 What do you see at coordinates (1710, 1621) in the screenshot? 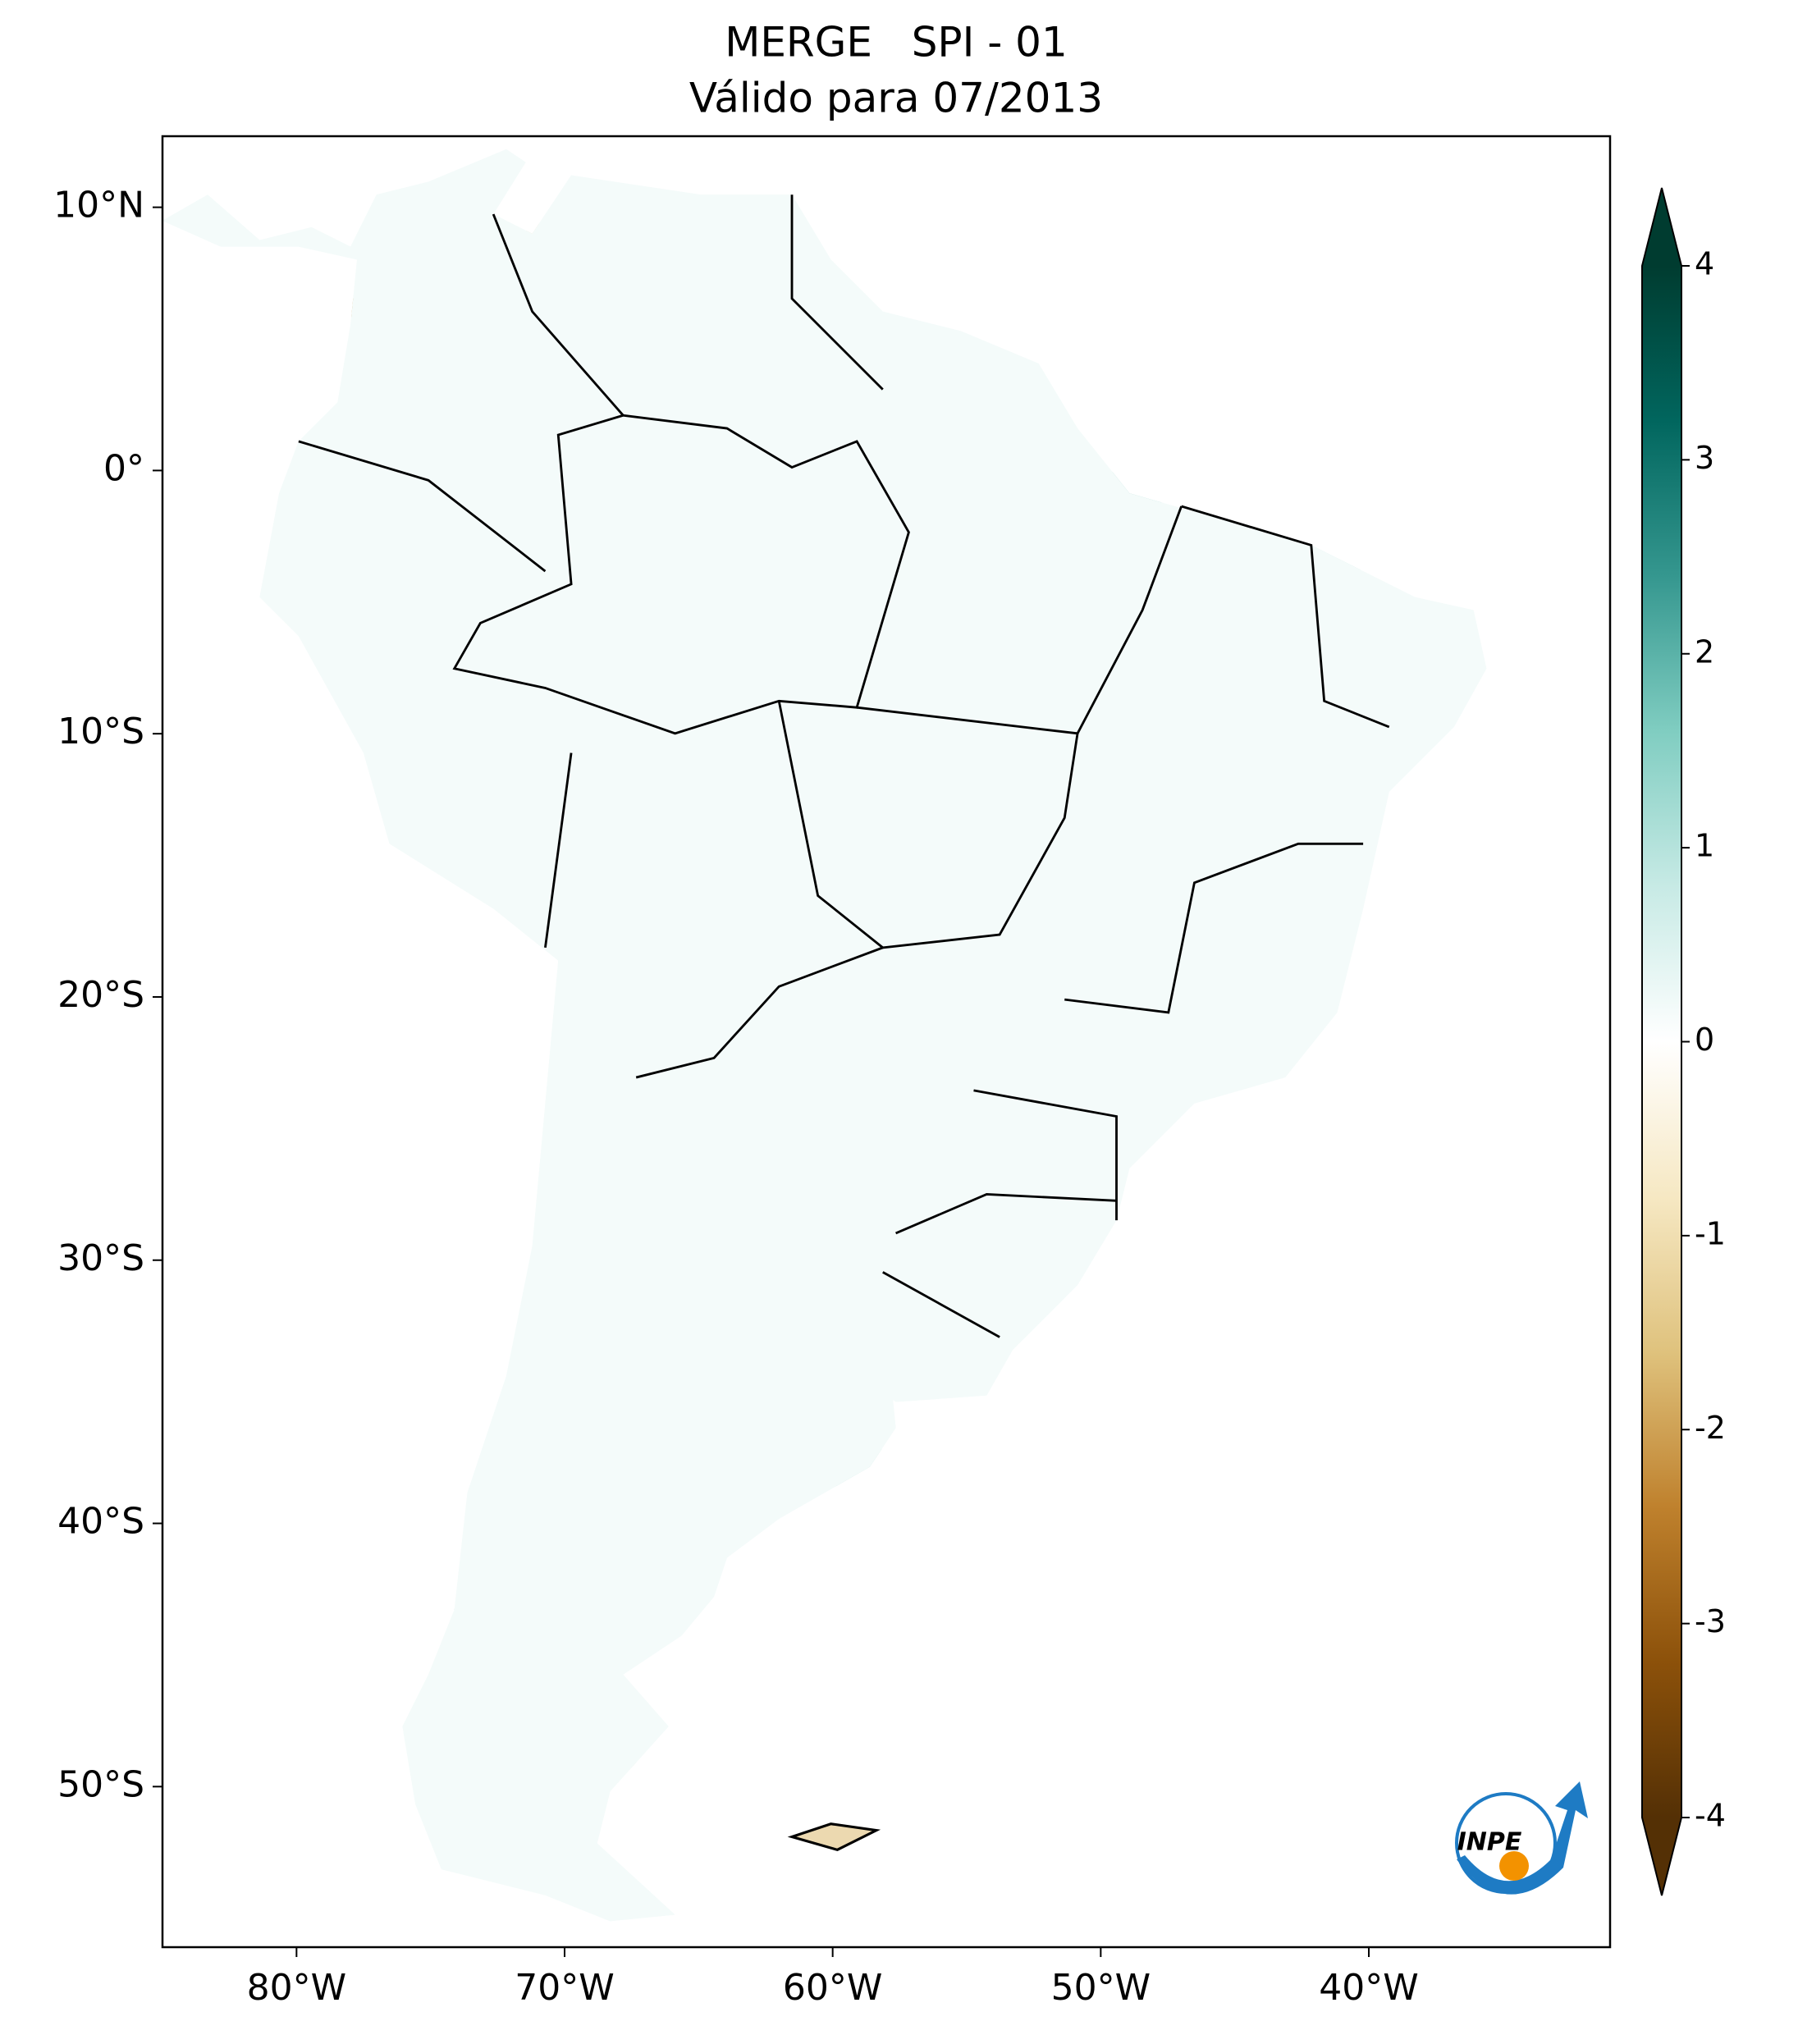
I see `colorbar-tick-label: -3` at bounding box center [1710, 1621].